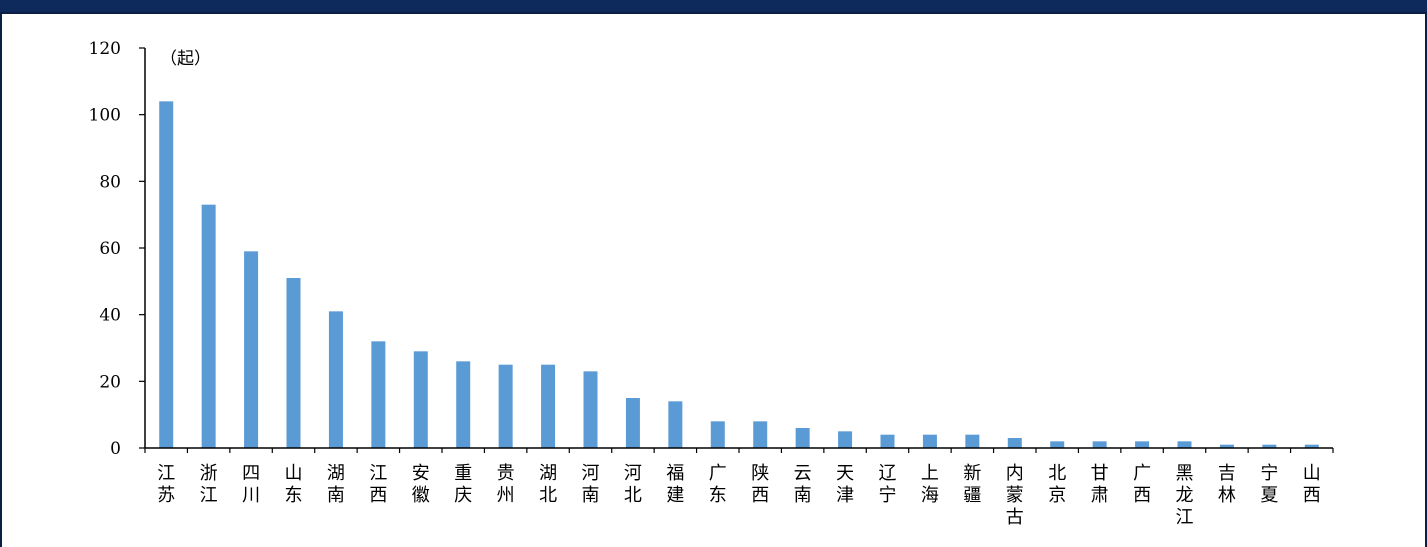 This screenshot has width=1427, height=547. I want to click on x-category-label: 北京, so click(1057, 484).